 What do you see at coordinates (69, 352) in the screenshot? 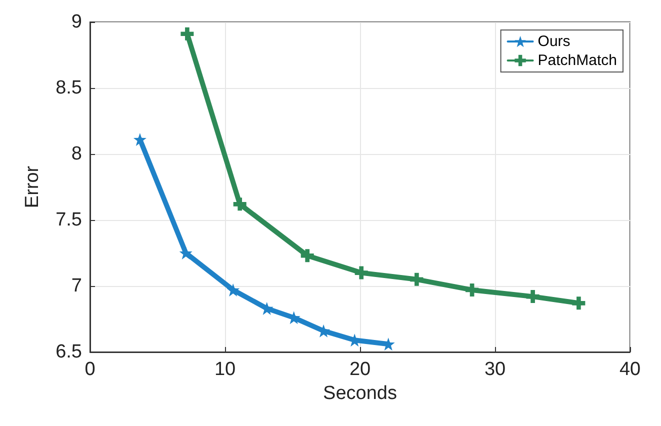
I see `y-tick-label: 6.5` at bounding box center [69, 352].